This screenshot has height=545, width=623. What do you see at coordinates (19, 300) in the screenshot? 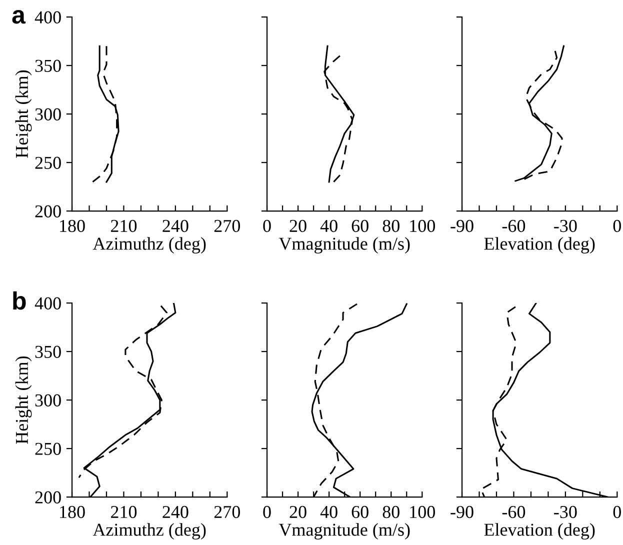
I see `chart-title: b` at bounding box center [19, 300].